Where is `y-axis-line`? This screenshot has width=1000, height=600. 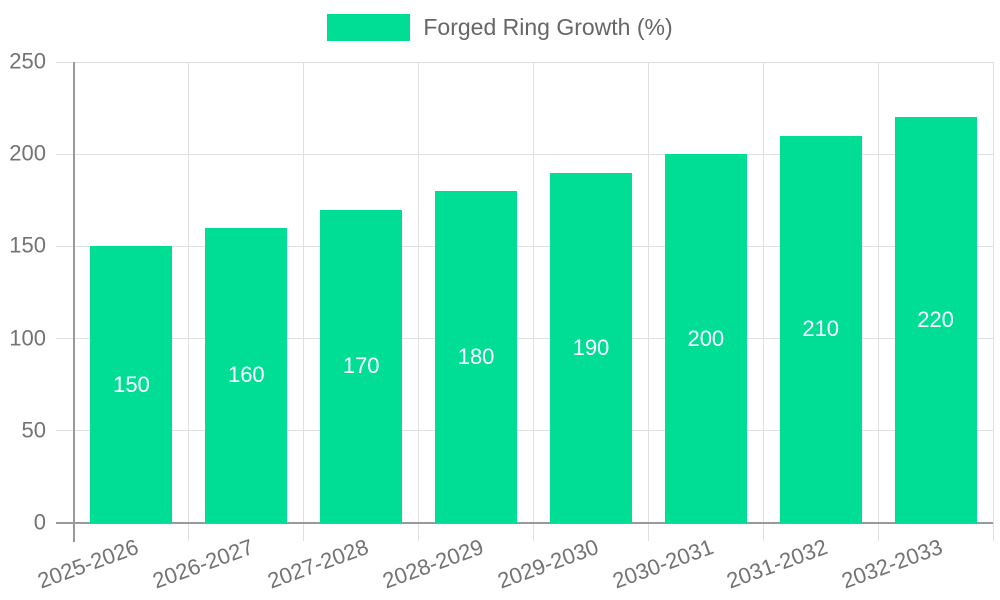
y-axis-line is located at coordinates (74, 302).